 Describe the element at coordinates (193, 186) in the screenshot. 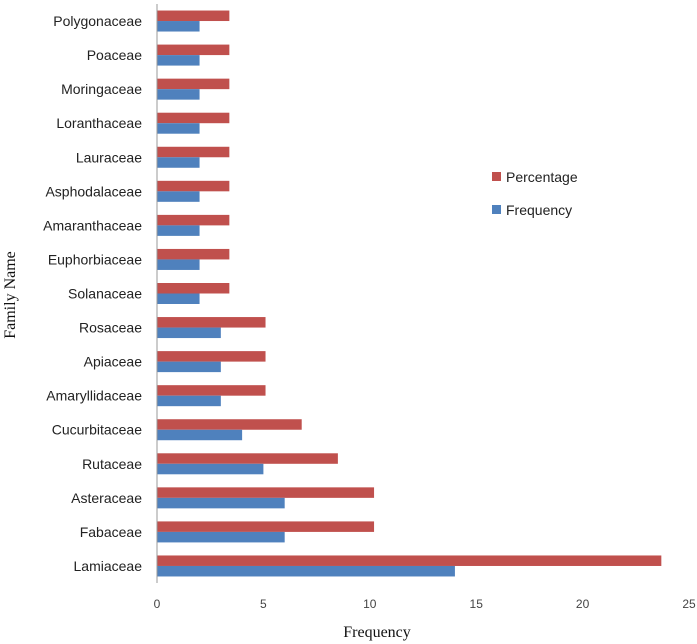

I see `bar-percentage-asphodalaceae` at that location.